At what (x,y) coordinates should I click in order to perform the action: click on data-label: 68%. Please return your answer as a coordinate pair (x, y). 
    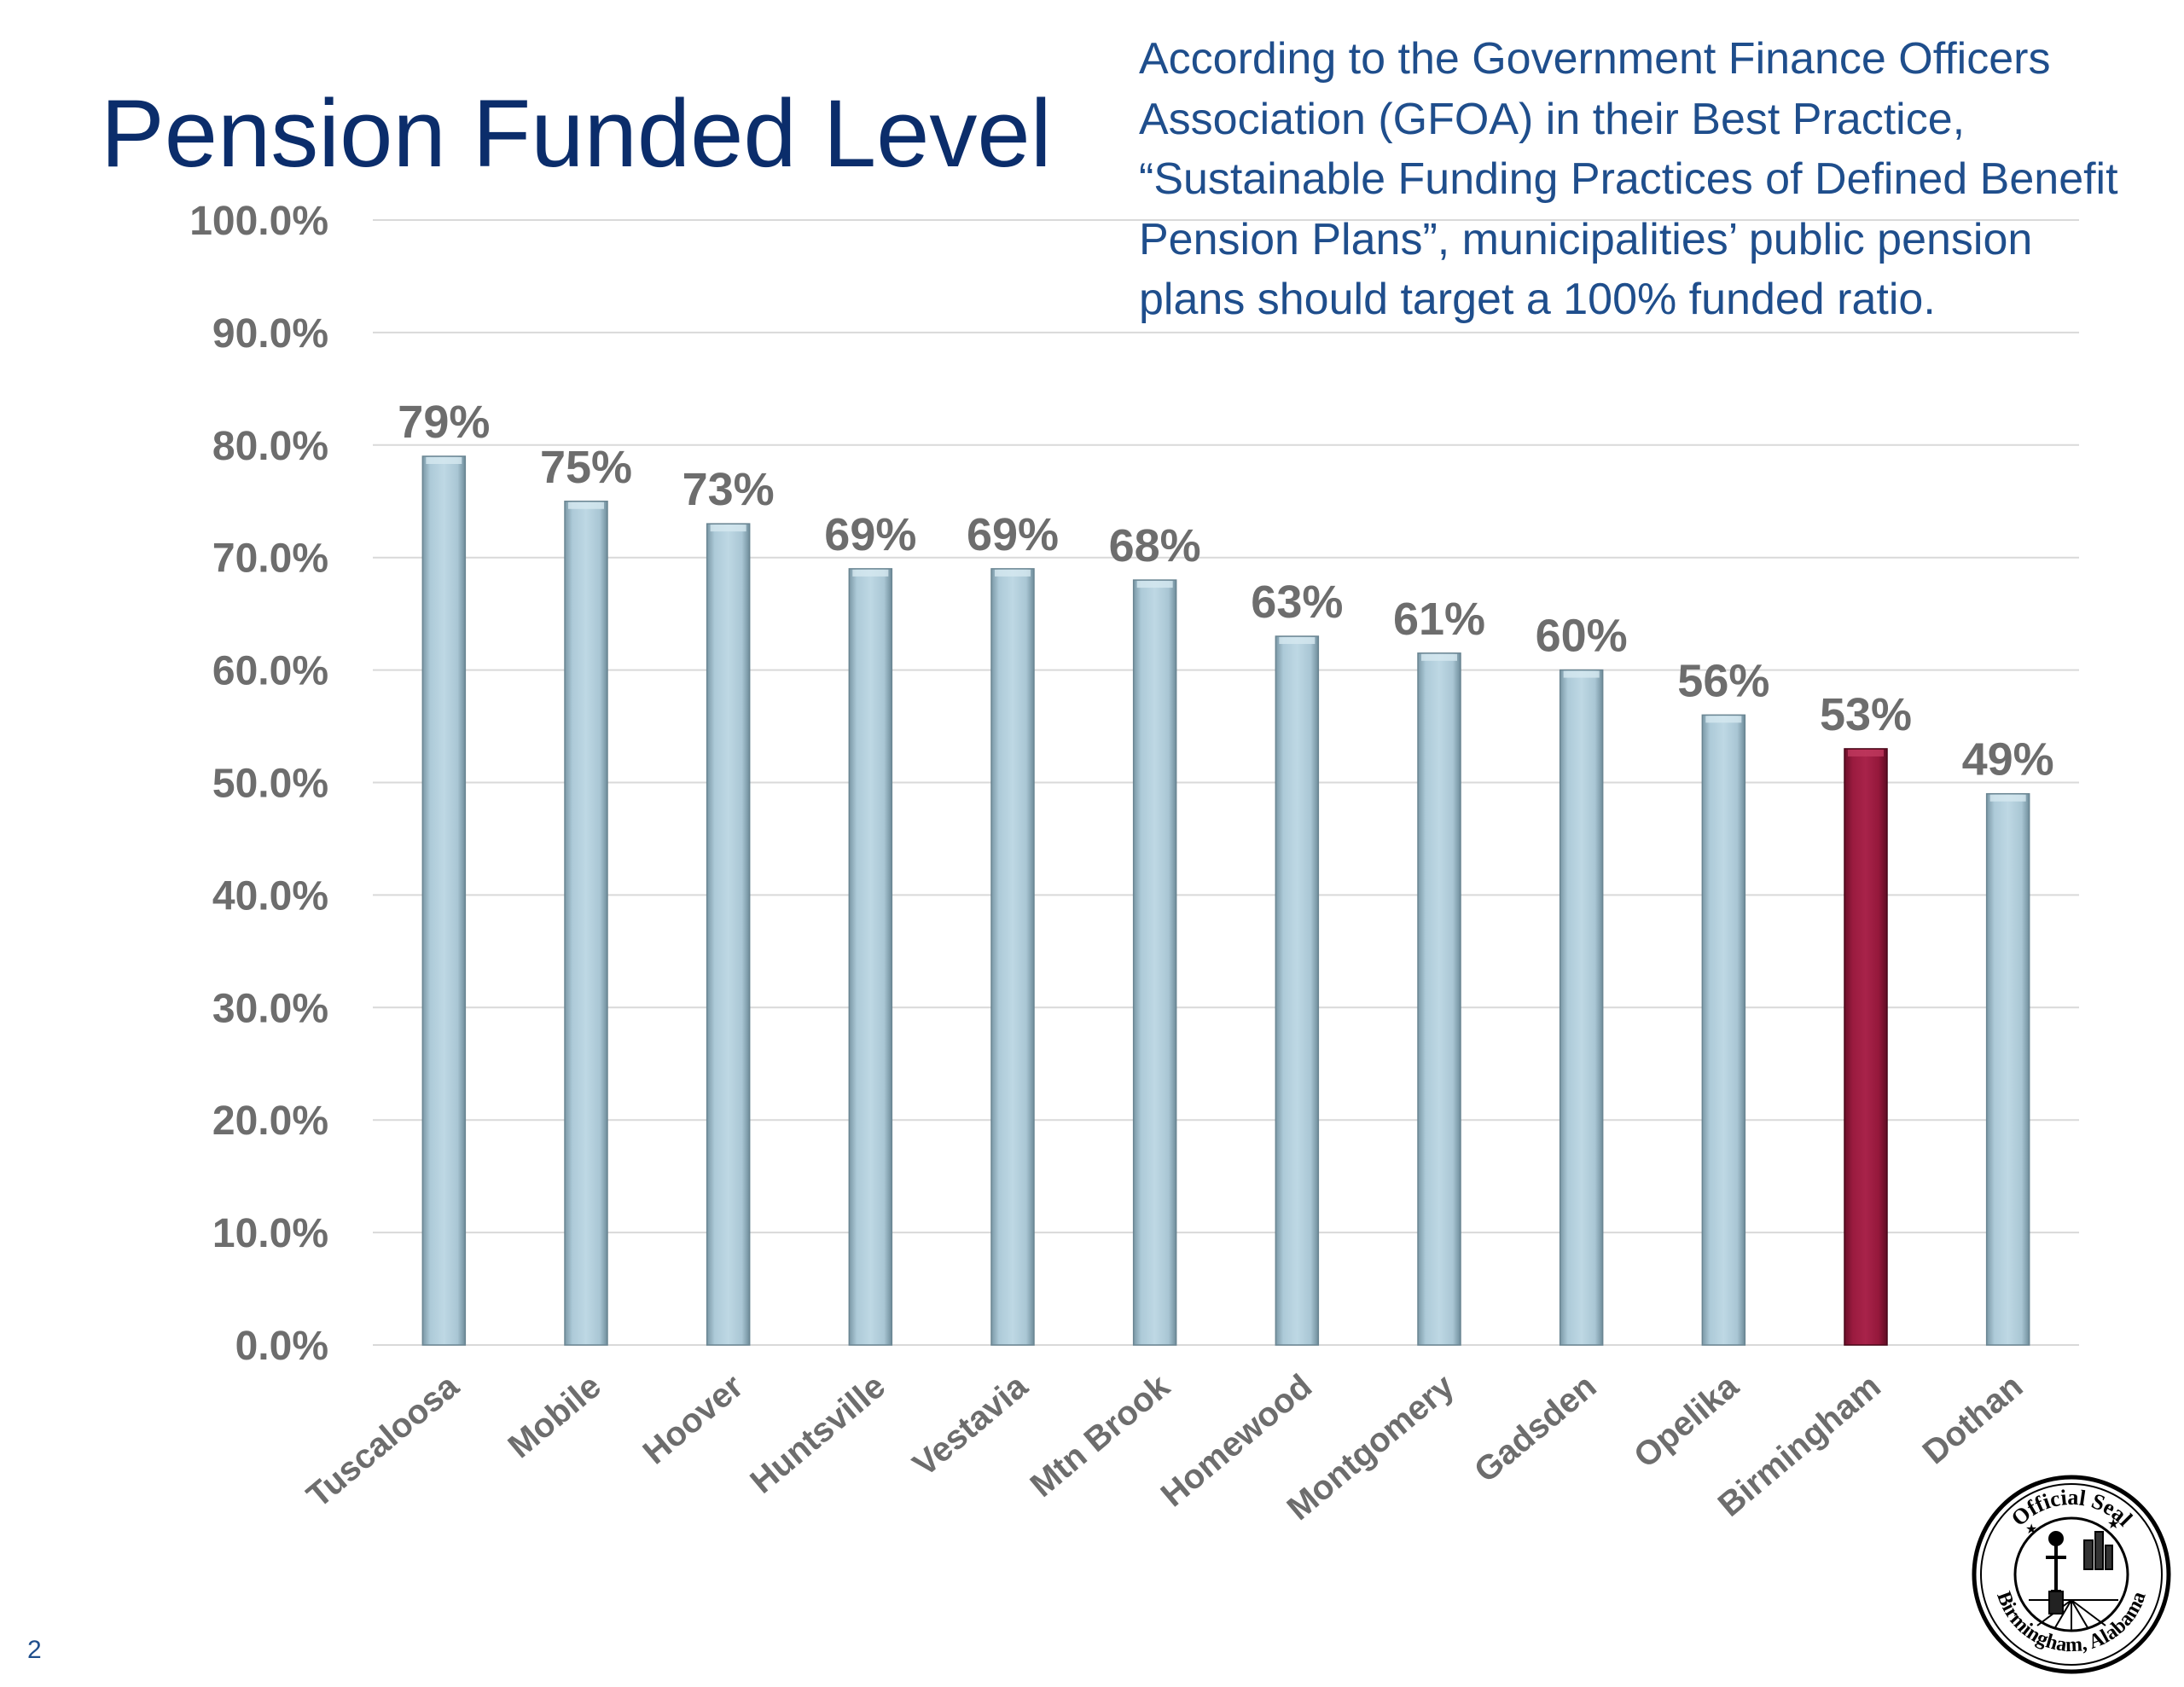
    Looking at the image, I should click on (1155, 545).